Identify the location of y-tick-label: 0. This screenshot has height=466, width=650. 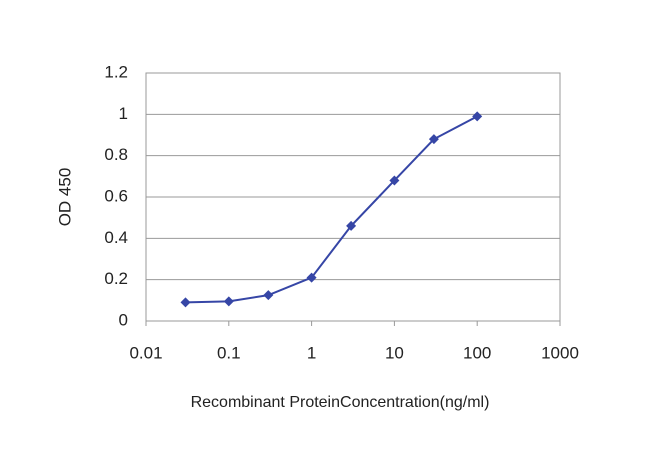
(123, 319).